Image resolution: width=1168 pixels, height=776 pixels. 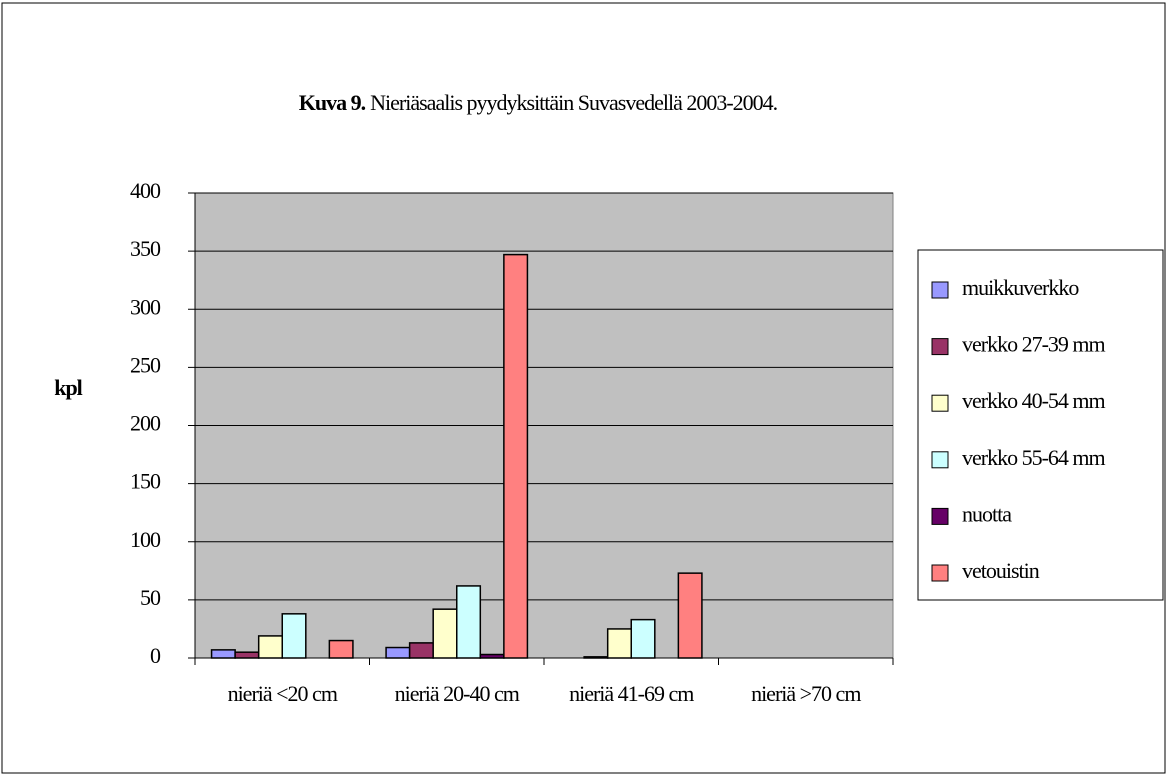 What do you see at coordinates (145, 190) in the screenshot?
I see `y-tick-label: 400` at bounding box center [145, 190].